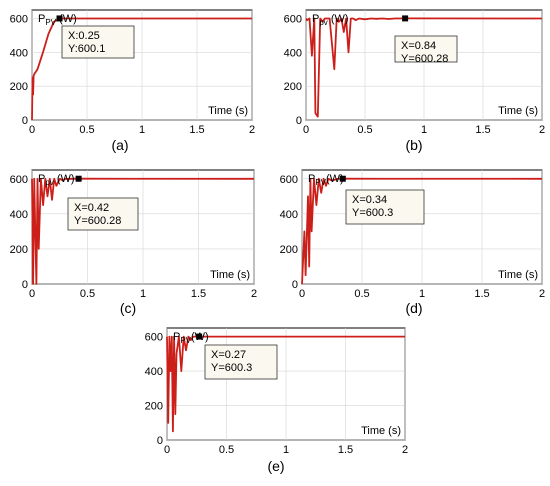 The width and height of the screenshot is (550, 486). What do you see at coordinates (86, 49) in the screenshot?
I see `datatip-text: Y:600.1` at bounding box center [86, 49].